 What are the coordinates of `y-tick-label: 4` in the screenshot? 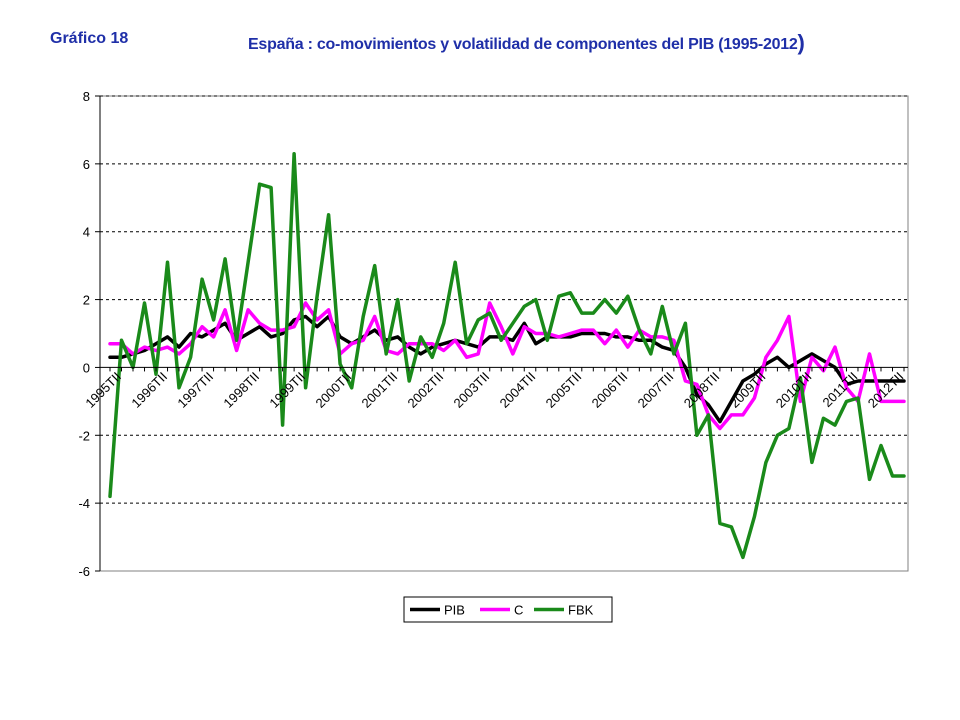 It's located at (86, 232).